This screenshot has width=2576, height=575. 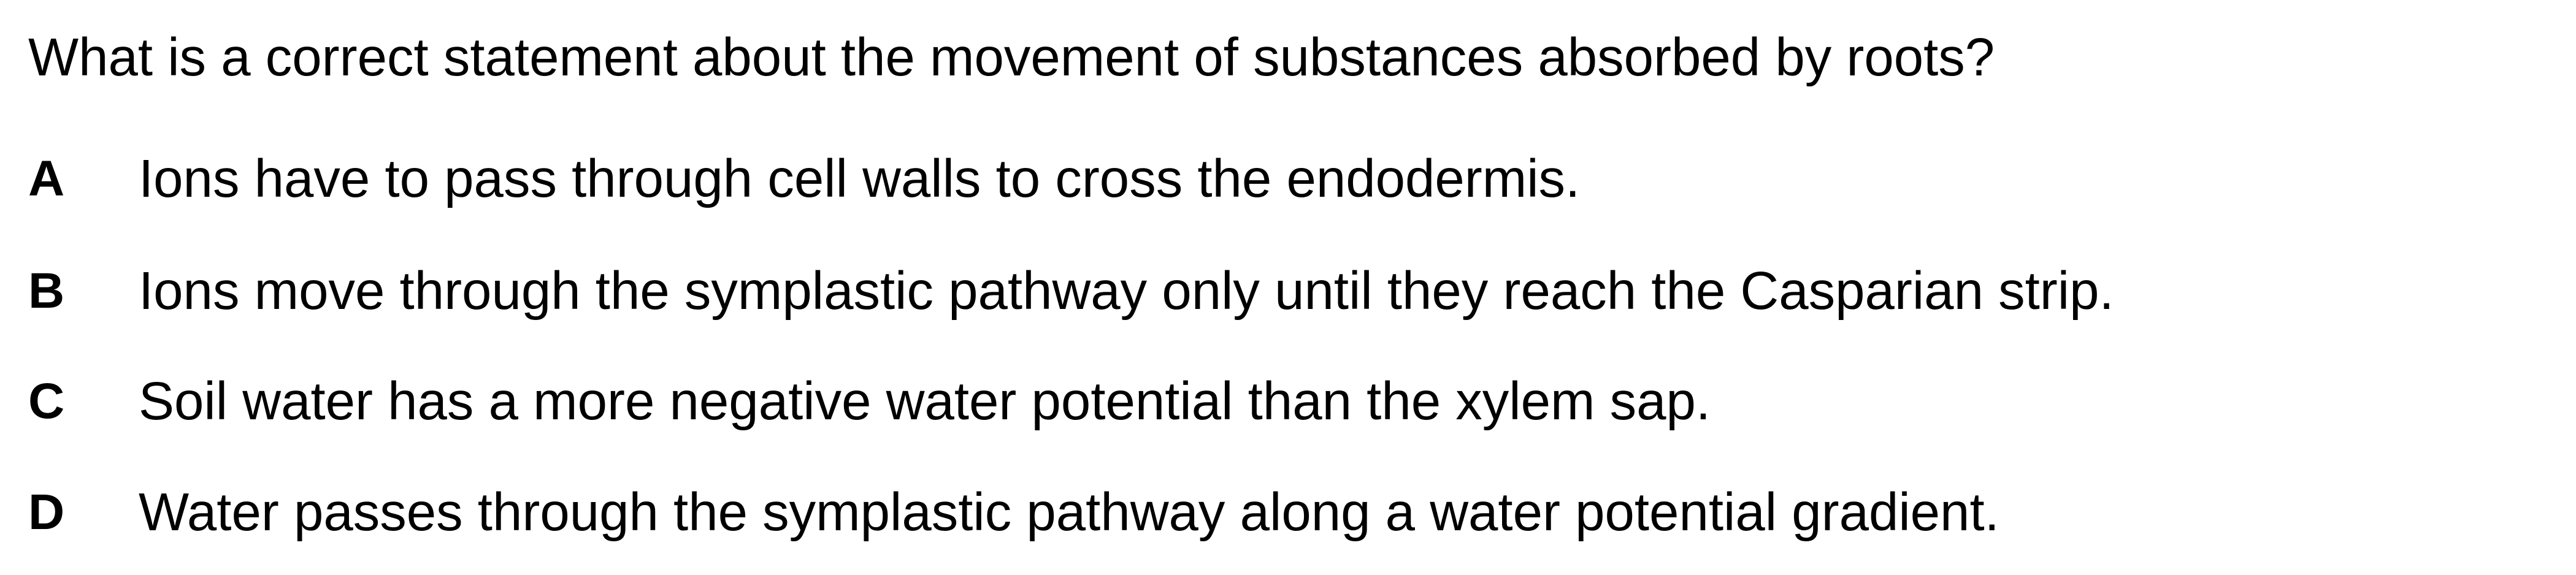 I want to click on option-letter: D, so click(x=46, y=512).